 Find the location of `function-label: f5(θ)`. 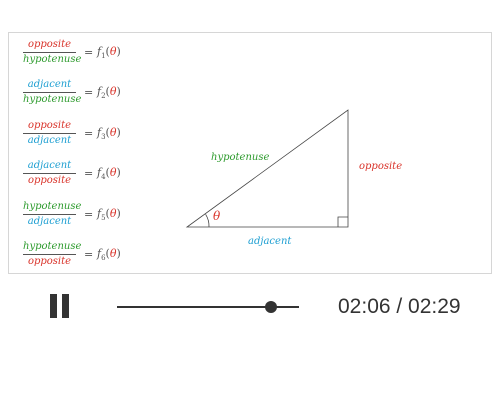

function-label: f5(θ) is located at coordinates (109, 215).